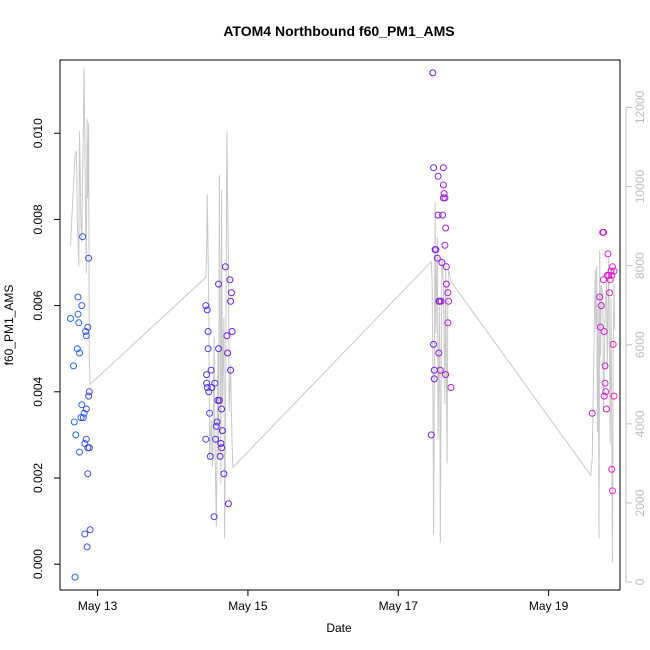 This screenshot has height=650, width=650. What do you see at coordinates (640, 423) in the screenshot?
I see `y2-tick-label: 4000` at bounding box center [640, 423].